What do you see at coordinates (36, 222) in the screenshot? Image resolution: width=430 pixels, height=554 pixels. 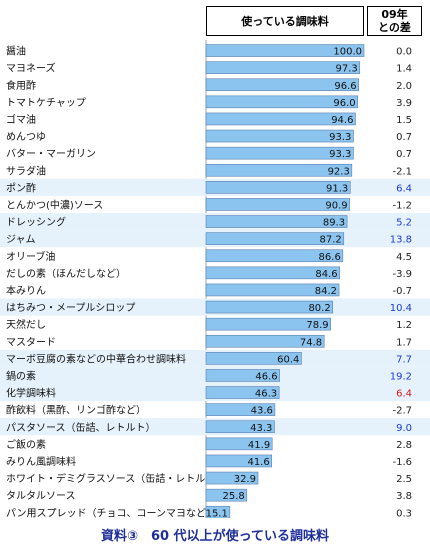 I see `category-label: ドレッシング` at bounding box center [36, 222].